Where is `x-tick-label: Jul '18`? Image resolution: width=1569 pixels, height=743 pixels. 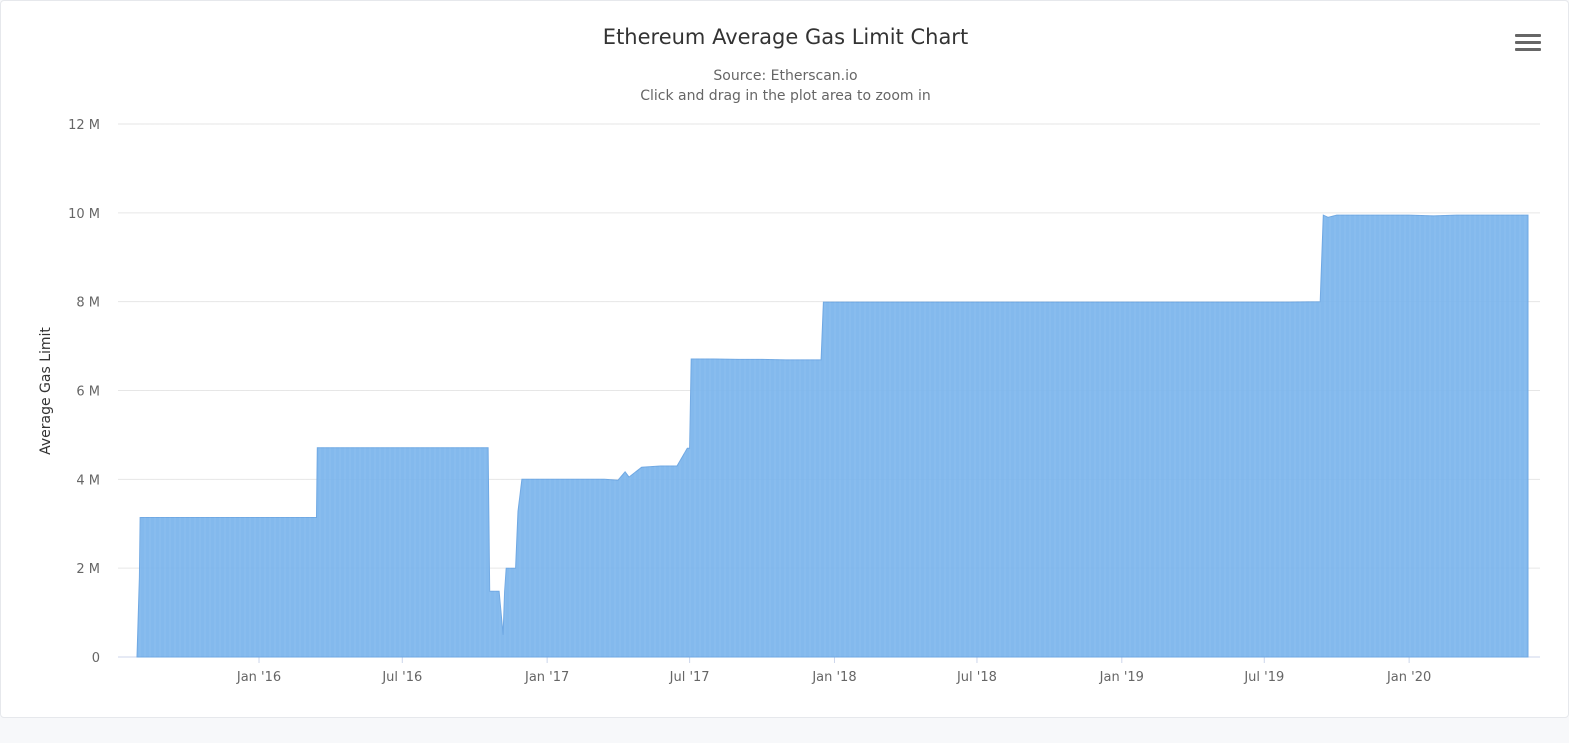
x-tick-label: Jul '18 is located at coordinates (976, 677).